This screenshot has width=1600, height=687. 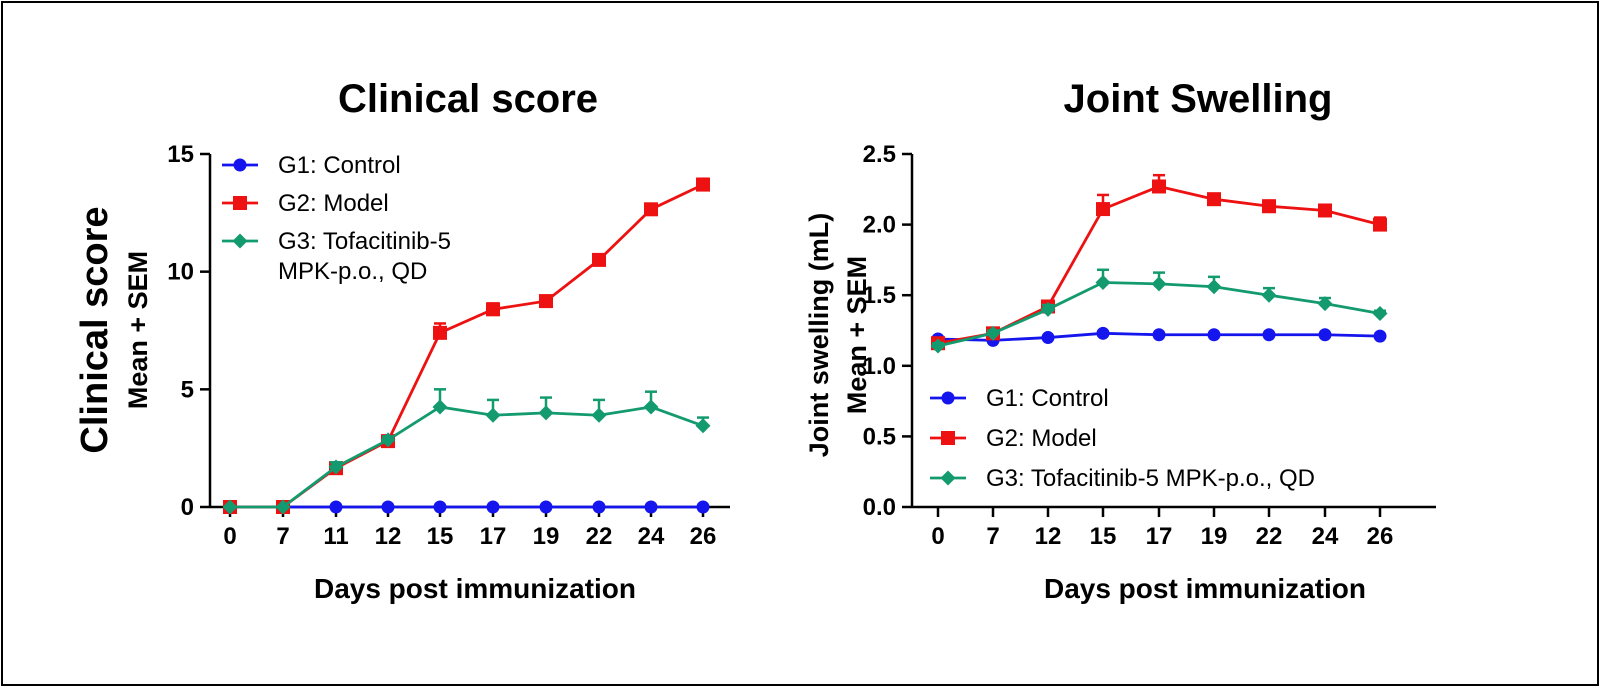 I want to click on y-tick-label: 15, so click(x=180, y=154).